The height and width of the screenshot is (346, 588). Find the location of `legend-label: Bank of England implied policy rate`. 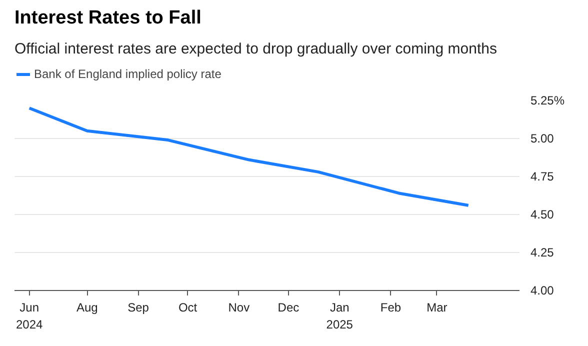

legend-label: Bank of England implied policy rate is located at coordinates (128, 74).